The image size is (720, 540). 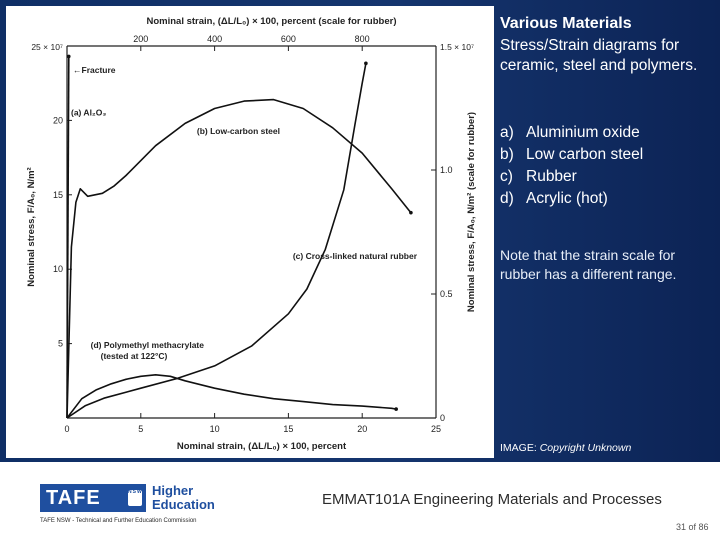 I want to click on x-tick-label: 10, so click(x=215, y=429).